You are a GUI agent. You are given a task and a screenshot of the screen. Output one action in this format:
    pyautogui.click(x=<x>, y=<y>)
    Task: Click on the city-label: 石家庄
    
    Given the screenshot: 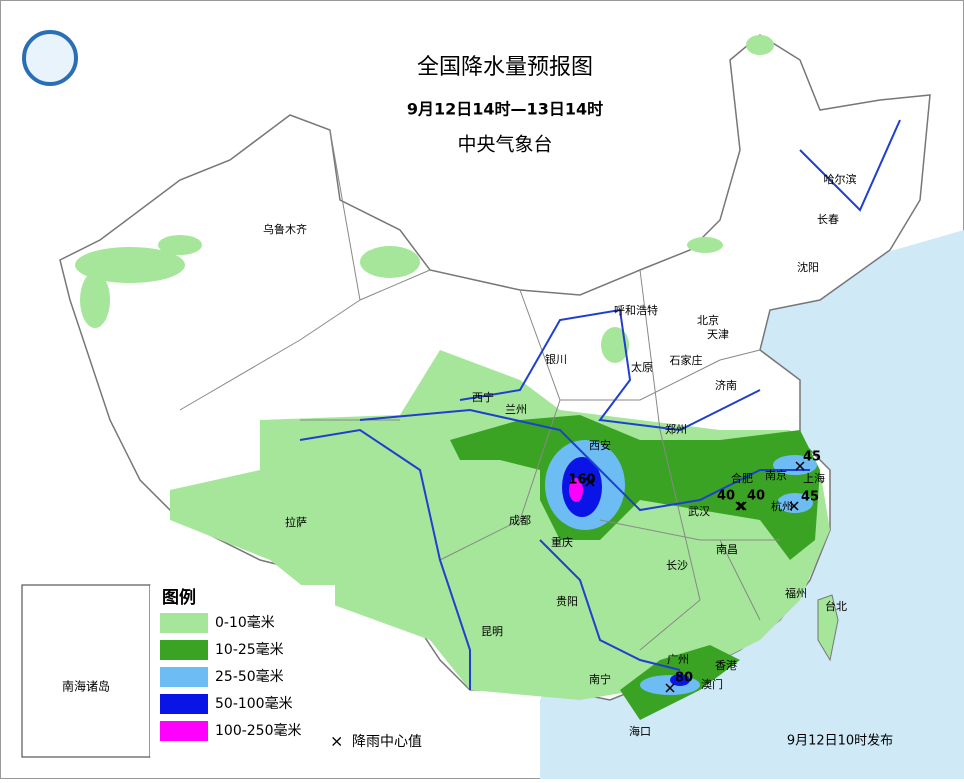 What is the action you would take?
    pyautogui.click(x=686, y=360)
    